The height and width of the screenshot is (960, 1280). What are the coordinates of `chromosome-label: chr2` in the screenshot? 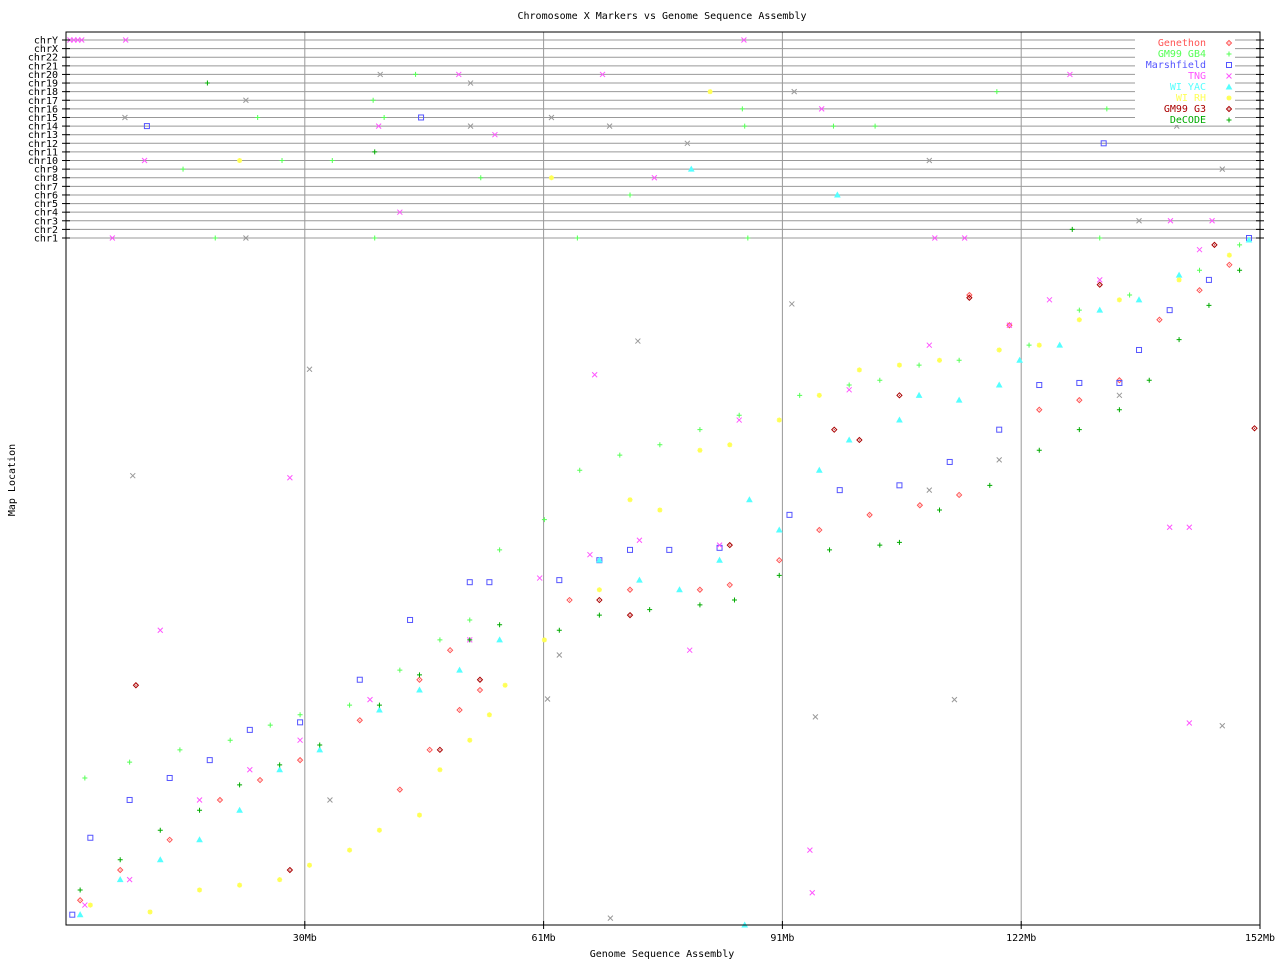 It's located at (46, 230).